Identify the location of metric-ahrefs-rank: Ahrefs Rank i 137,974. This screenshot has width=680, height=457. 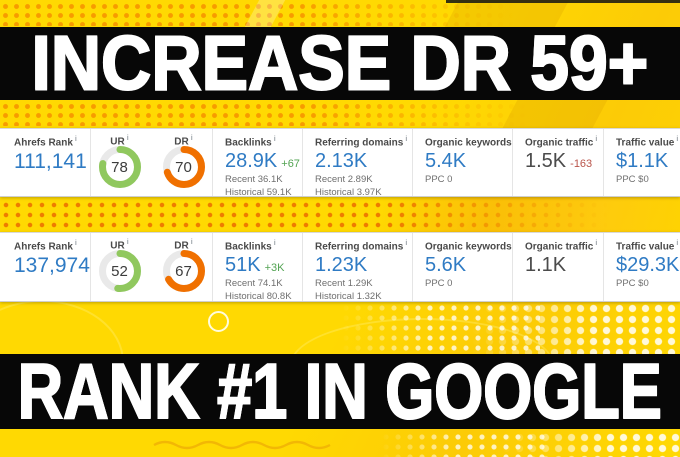
(45, 267).